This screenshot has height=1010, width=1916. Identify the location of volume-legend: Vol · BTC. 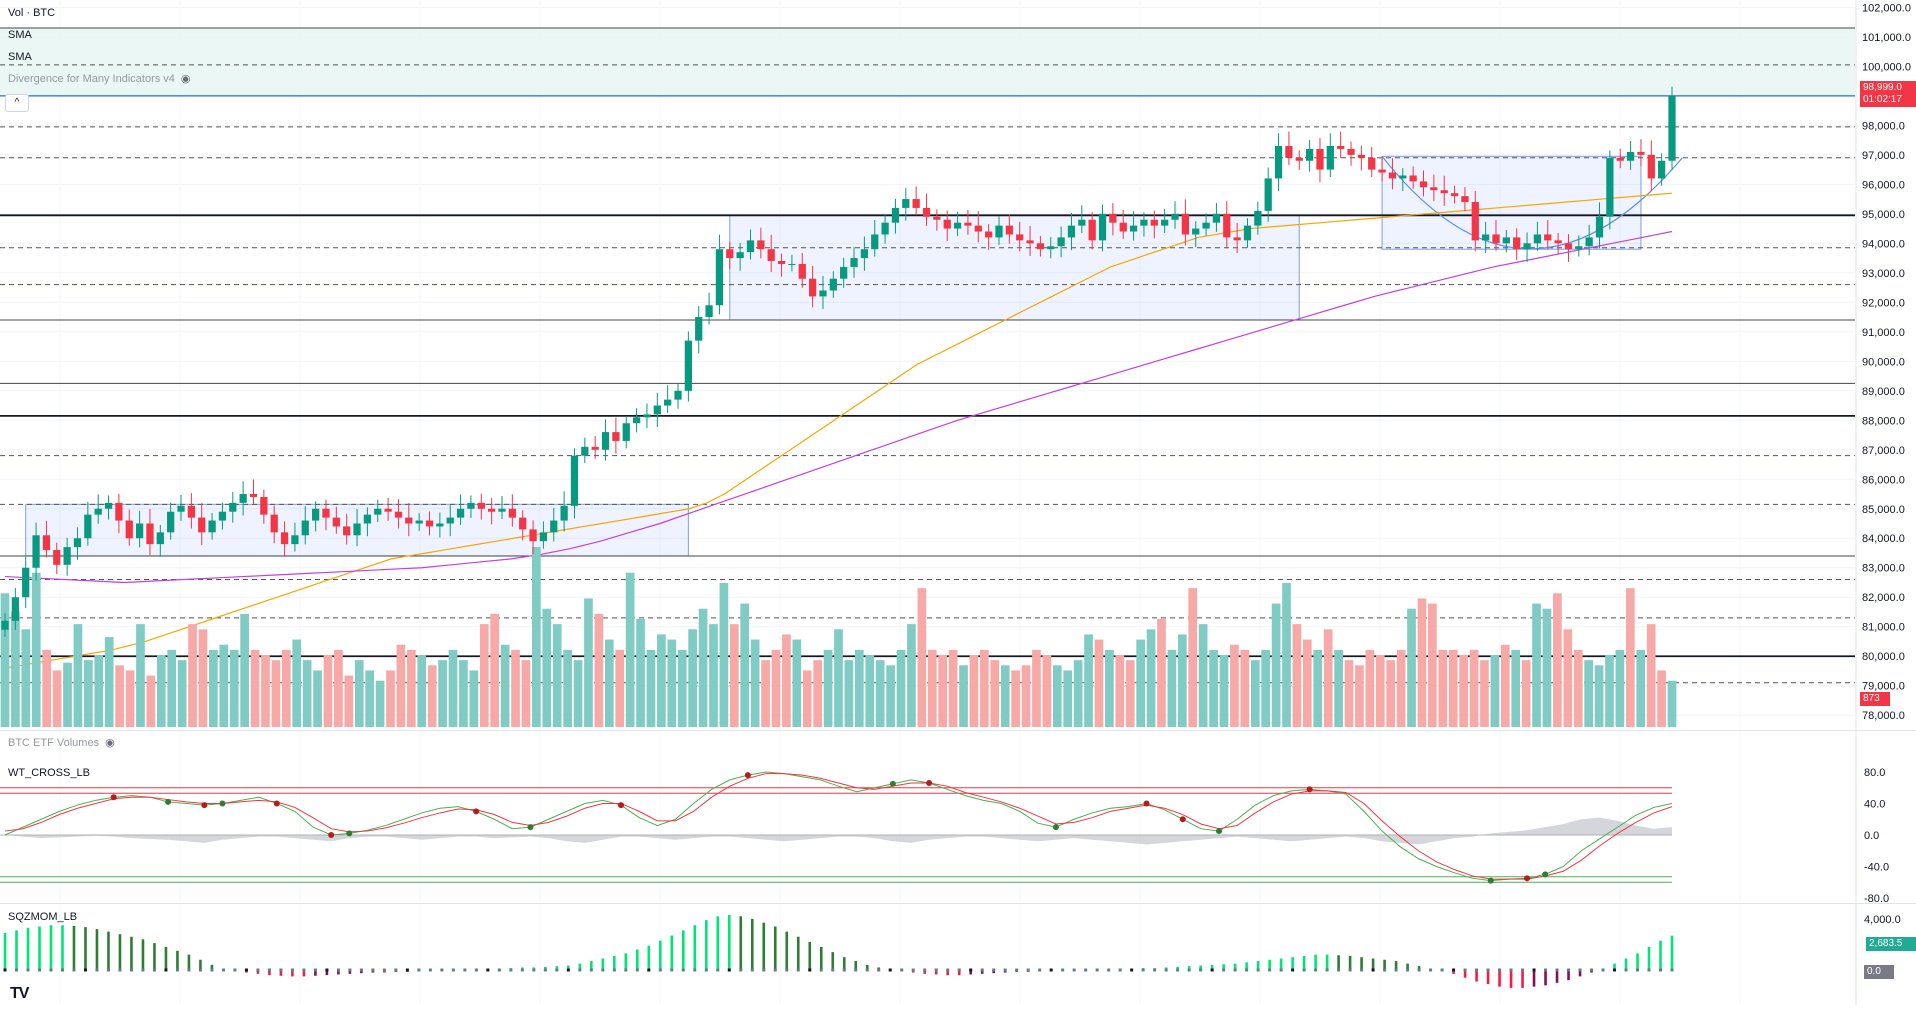
(32, 13).